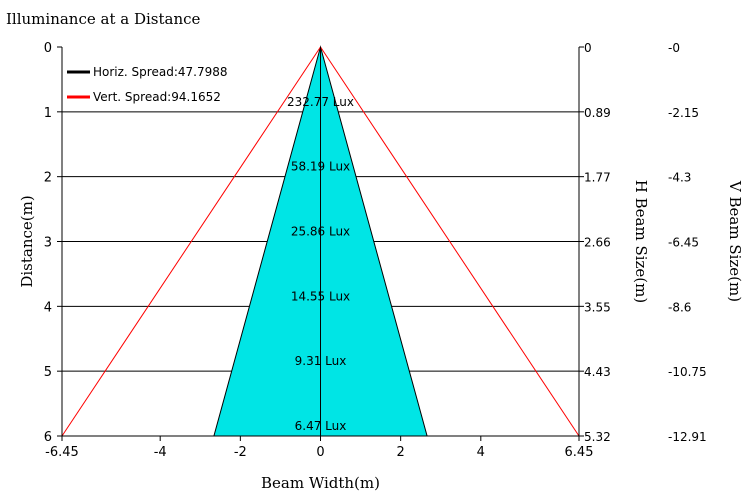 Image resolution: width=744 pixels, height=498 pixels. Describe the element at coordinates (103, 19) in the screenshot. I see `chart-title: Illuminance at a Distance` at that location.